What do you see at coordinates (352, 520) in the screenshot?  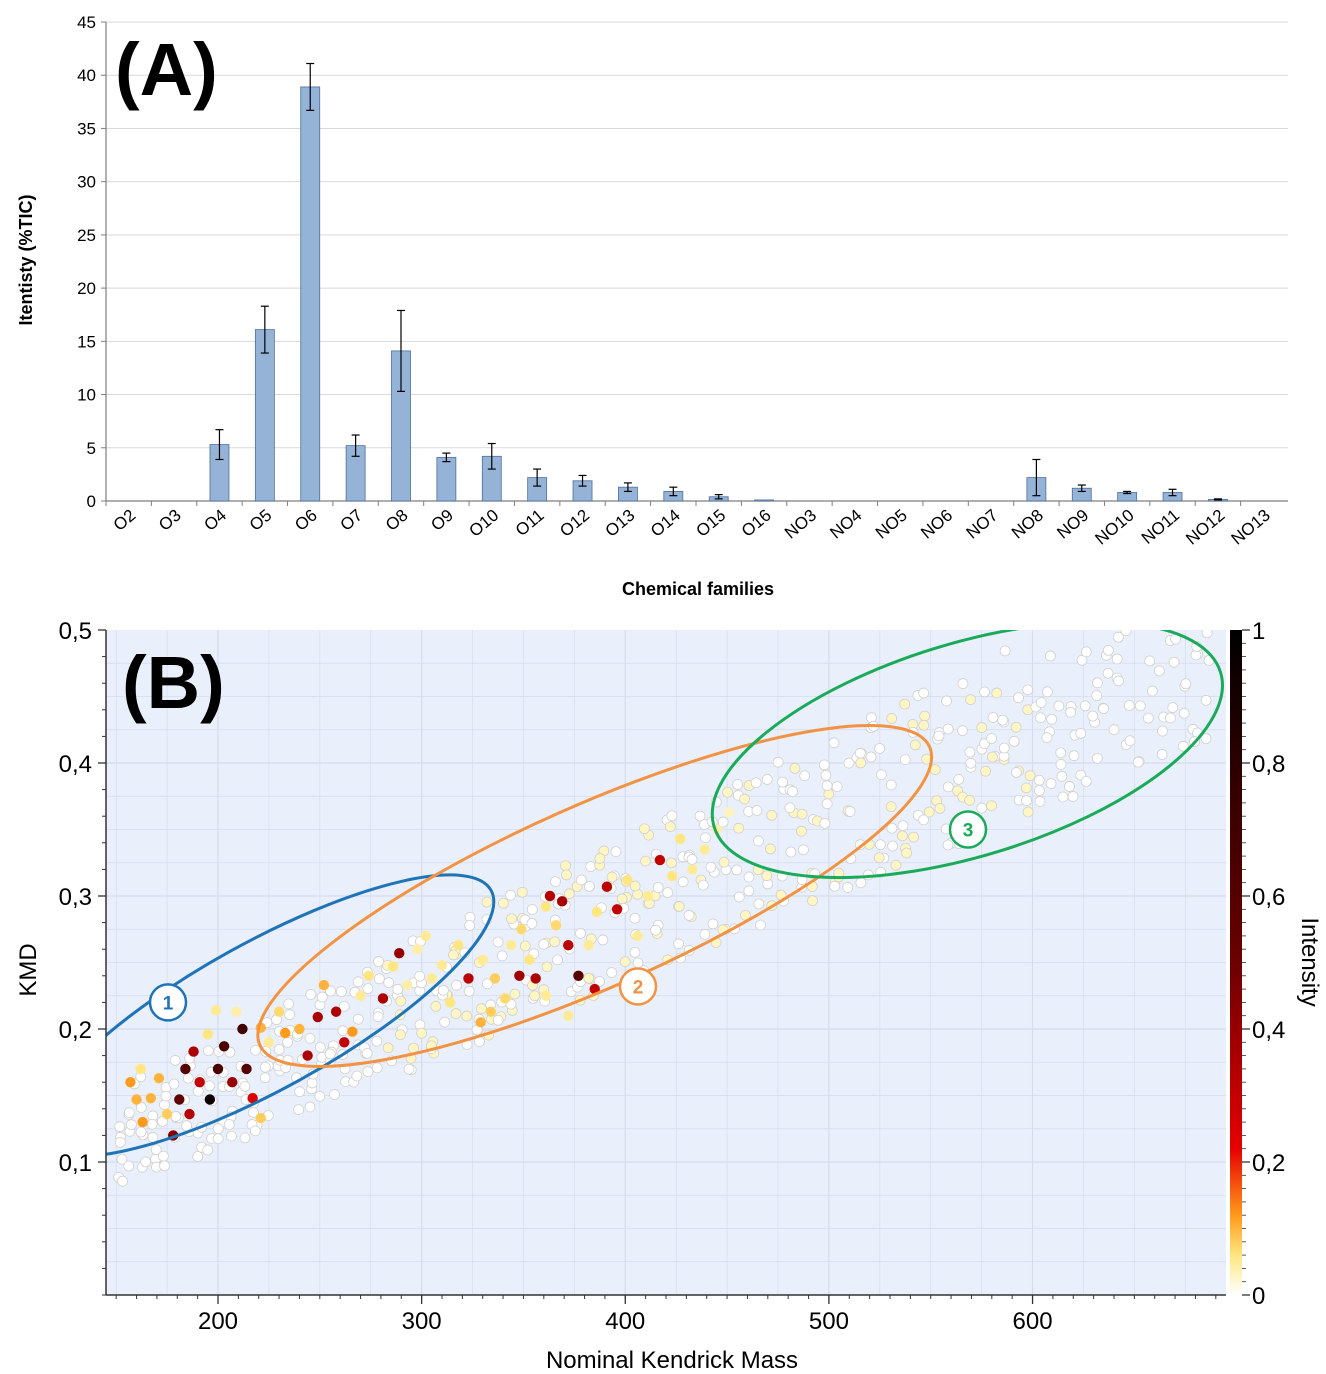 I see `x-tick-label: O7` at bounding box center [352, 520].